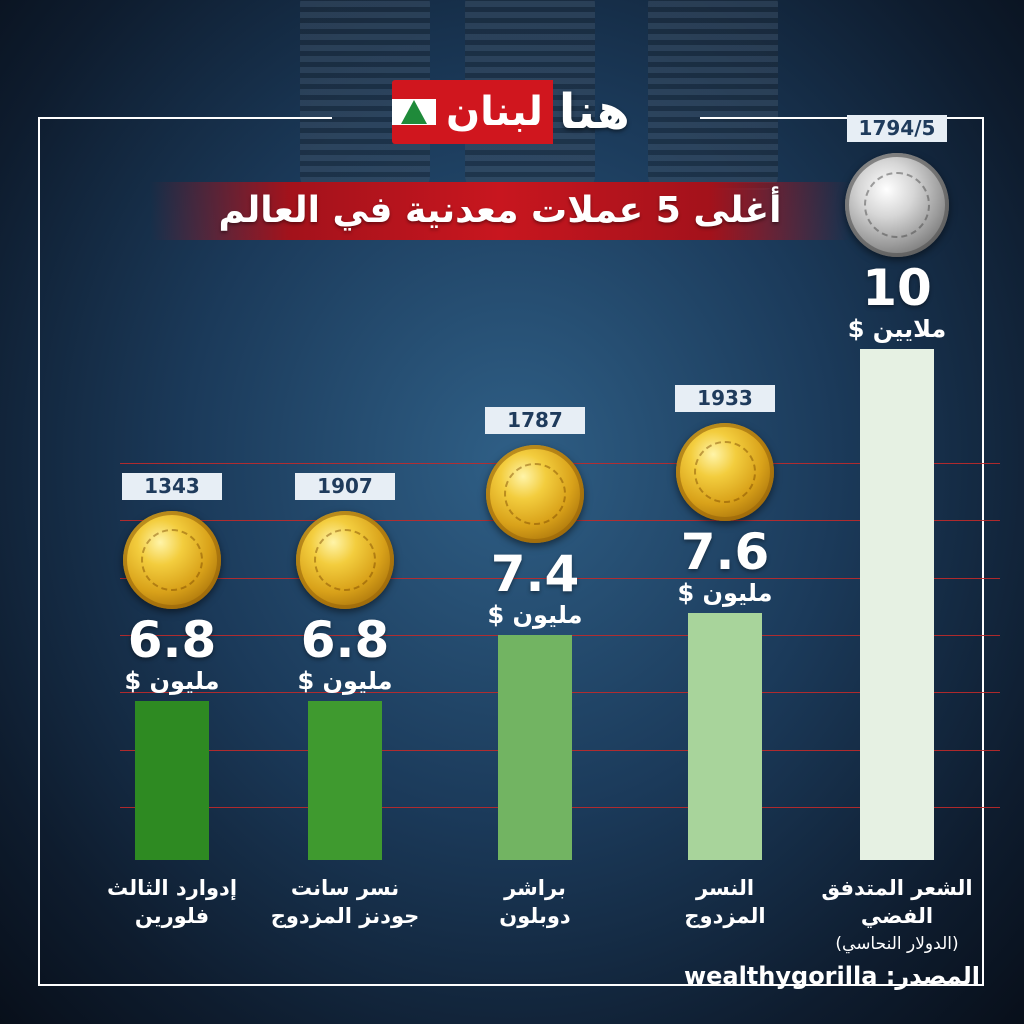 The height and width of the screenshot is (1024, 1024). I want to click on value-label: 10, so click(897, 288).